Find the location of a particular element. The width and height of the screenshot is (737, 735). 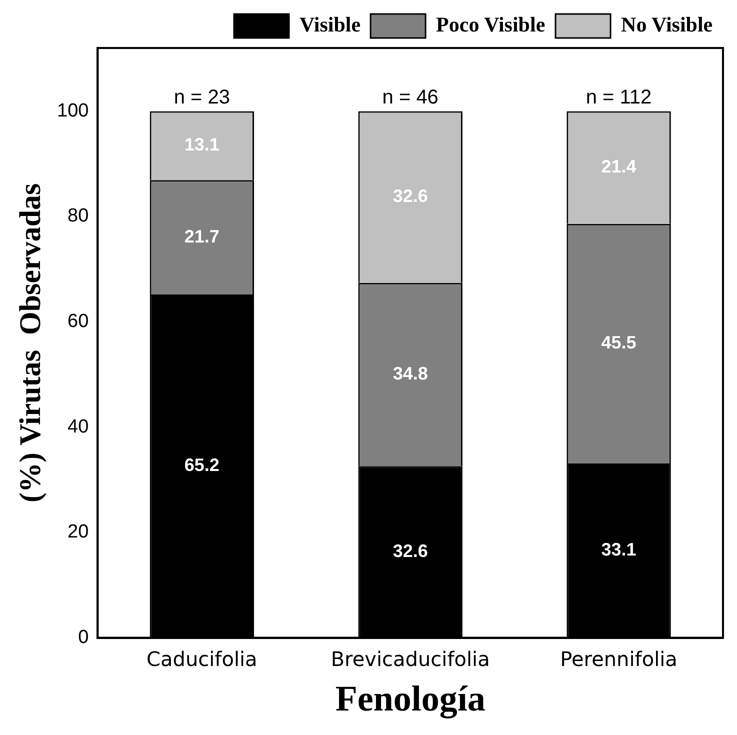

y-tick-label: 20 is located at coordinates (78, 532).